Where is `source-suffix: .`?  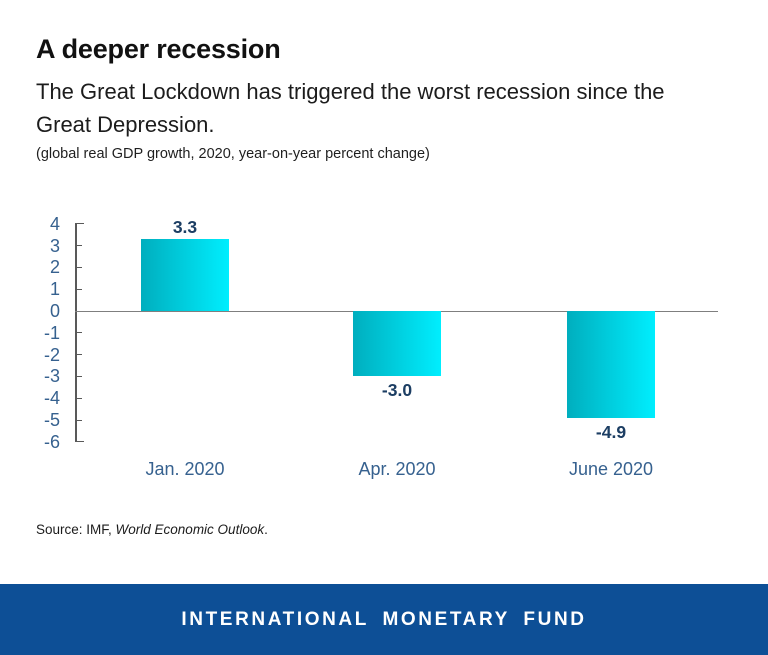 source-suffix: . is located at coordinates (266, 529).